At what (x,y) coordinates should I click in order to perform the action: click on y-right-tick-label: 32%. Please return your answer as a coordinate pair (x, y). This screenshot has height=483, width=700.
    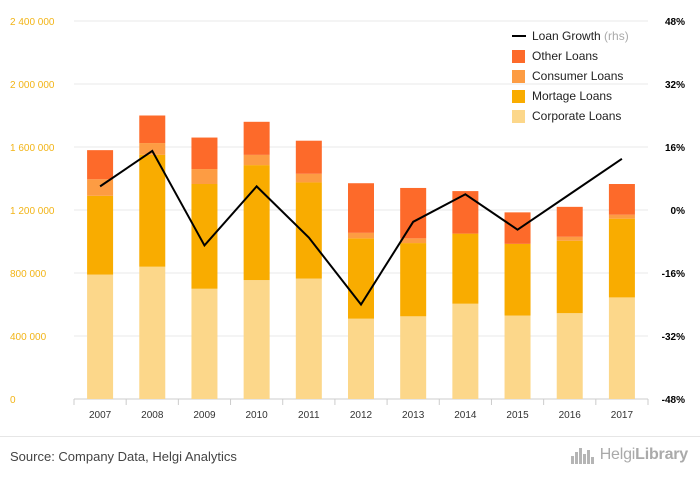
    Looking at the image, I should click on (675, 85).